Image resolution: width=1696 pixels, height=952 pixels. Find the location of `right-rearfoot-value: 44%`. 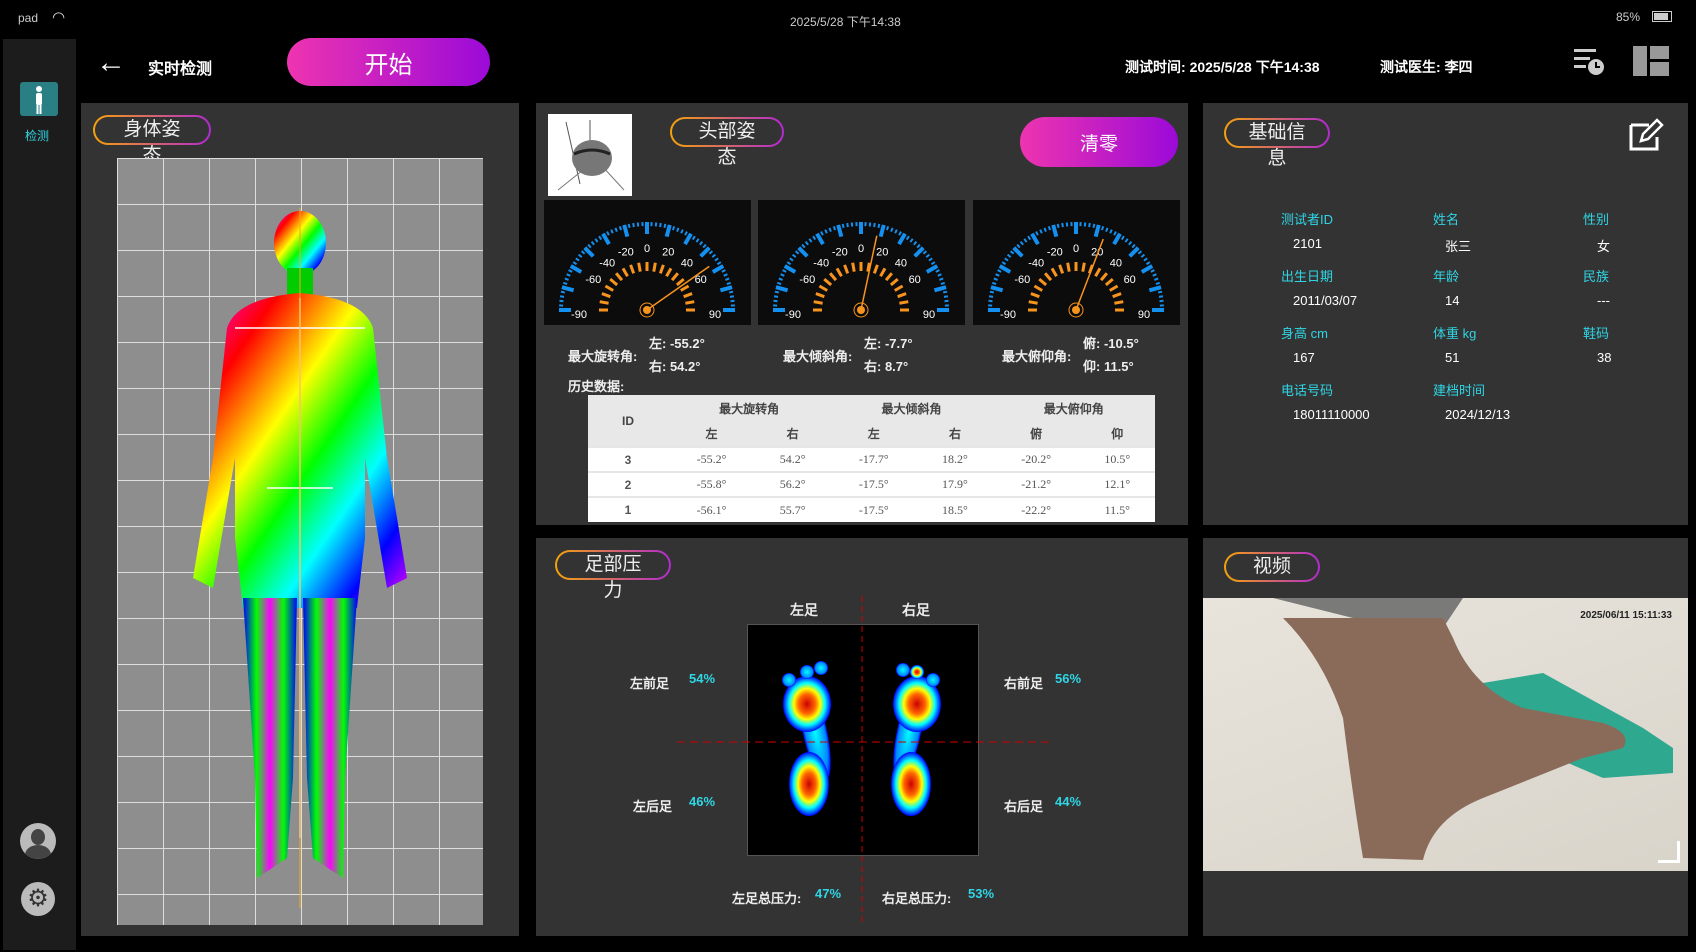

right-rearfoot-value: 44% is located at coordinates (1068, 801).